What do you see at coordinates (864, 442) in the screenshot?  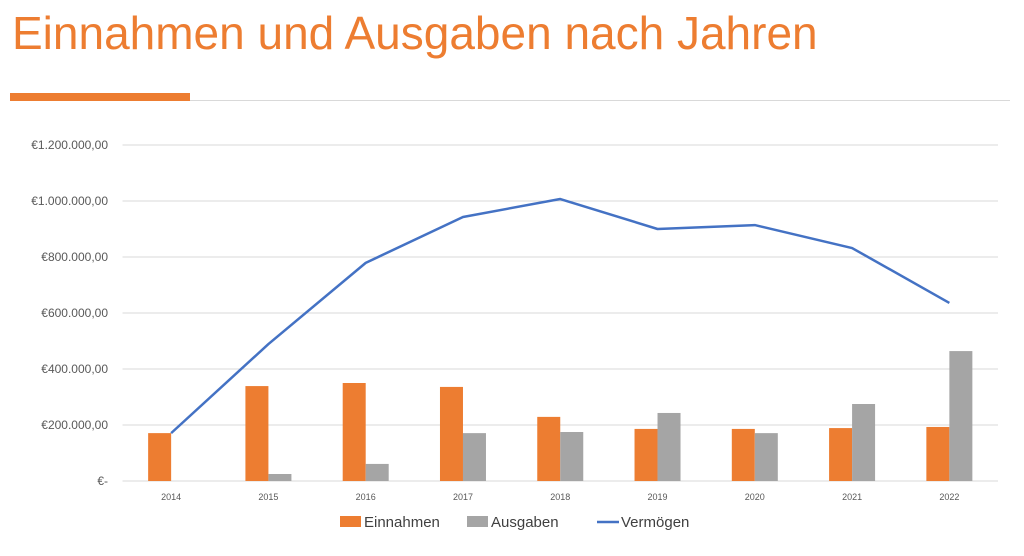 I see `bar-ausgaben-2021` at bounding box center [864, 442].